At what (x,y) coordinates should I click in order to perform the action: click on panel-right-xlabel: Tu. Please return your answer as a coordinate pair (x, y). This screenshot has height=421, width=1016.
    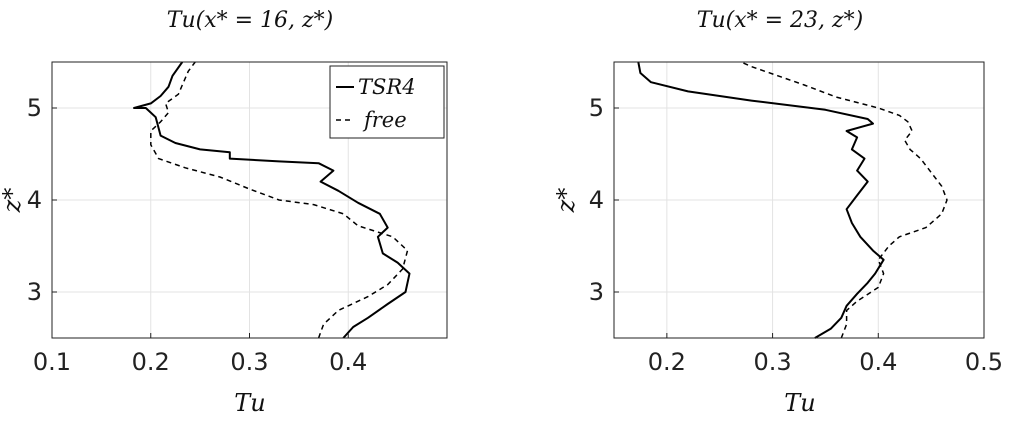
    Looking at the image, I should click on (799, 403).